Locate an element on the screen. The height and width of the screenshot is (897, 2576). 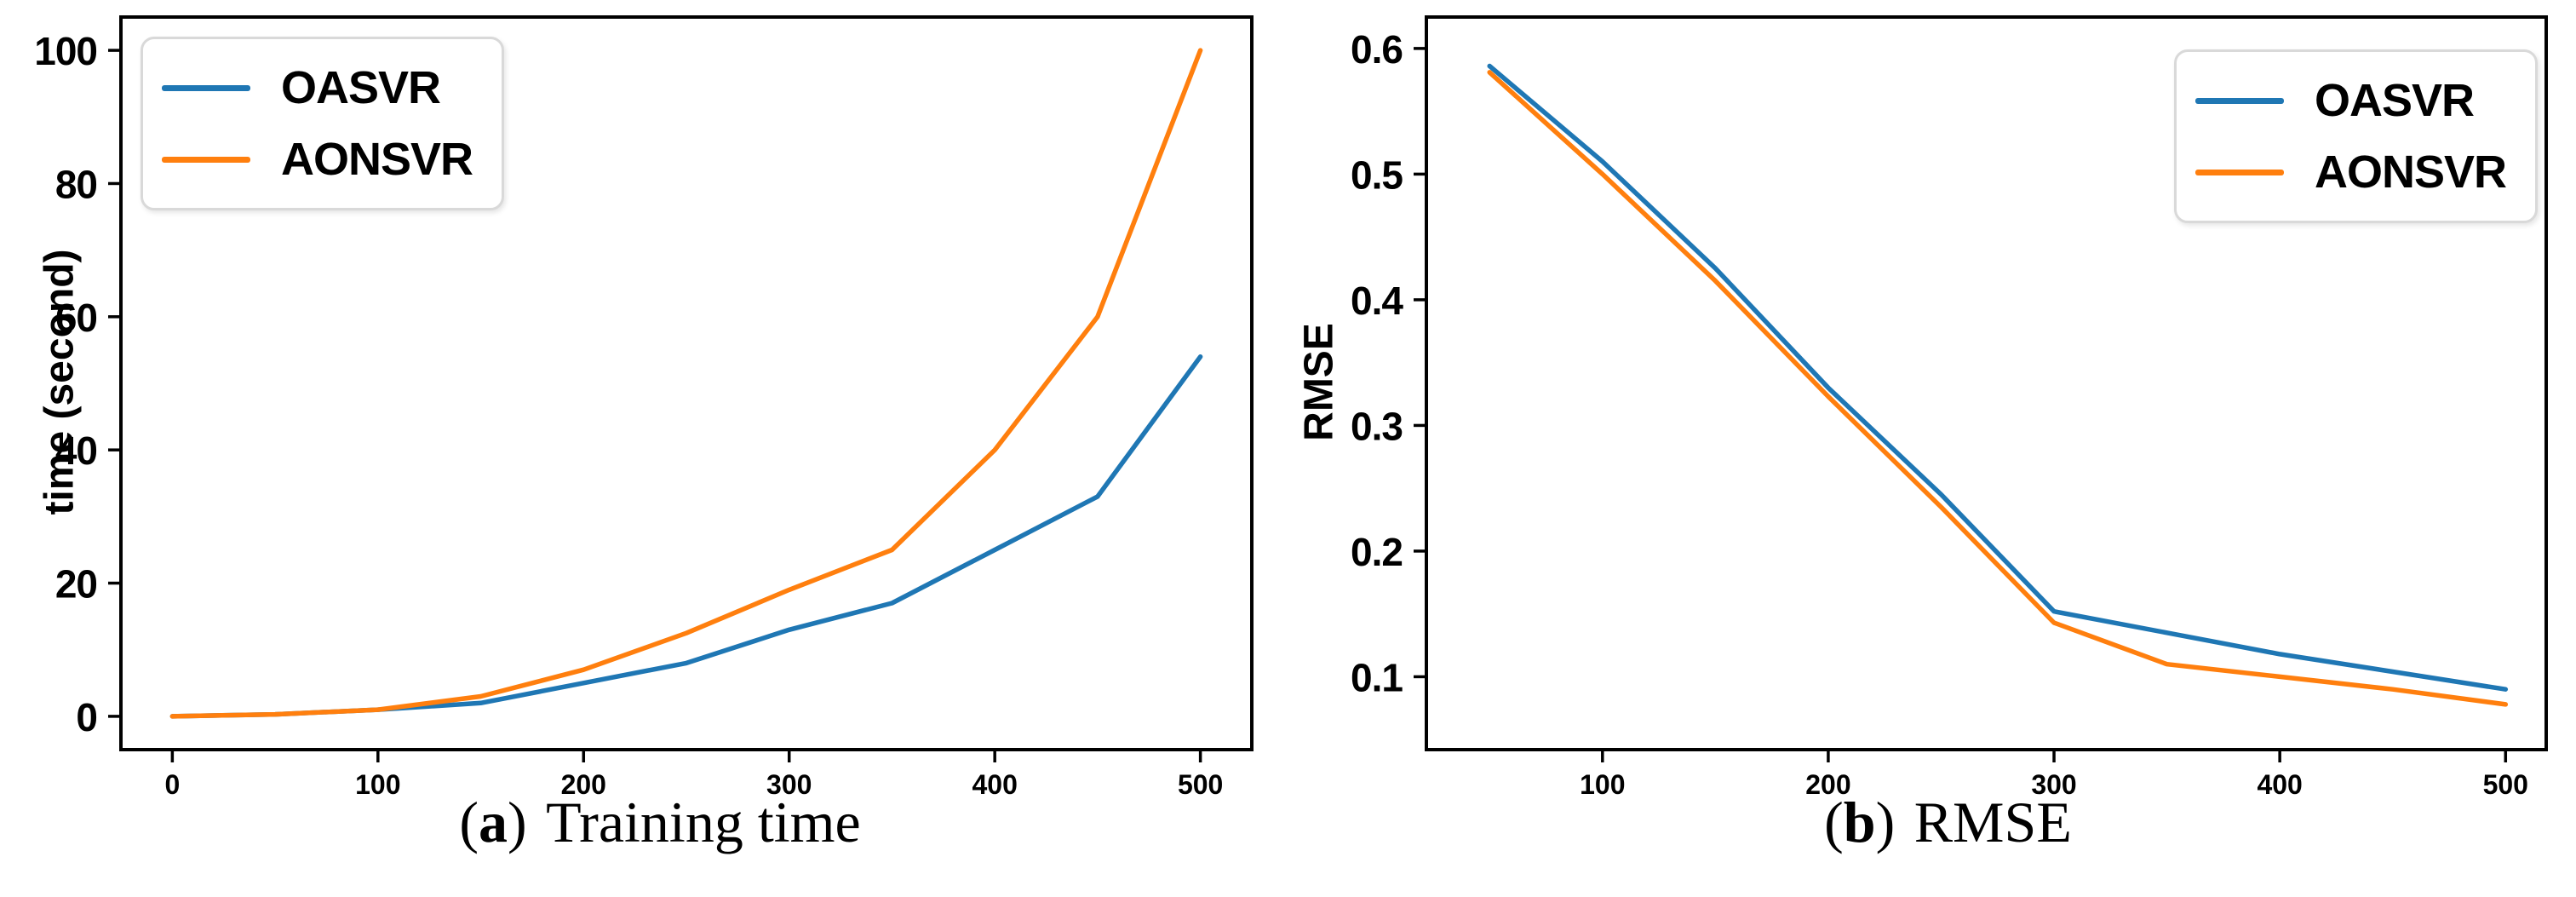
caption-b: (b) RMSE is located at coordinates (1948, 822).